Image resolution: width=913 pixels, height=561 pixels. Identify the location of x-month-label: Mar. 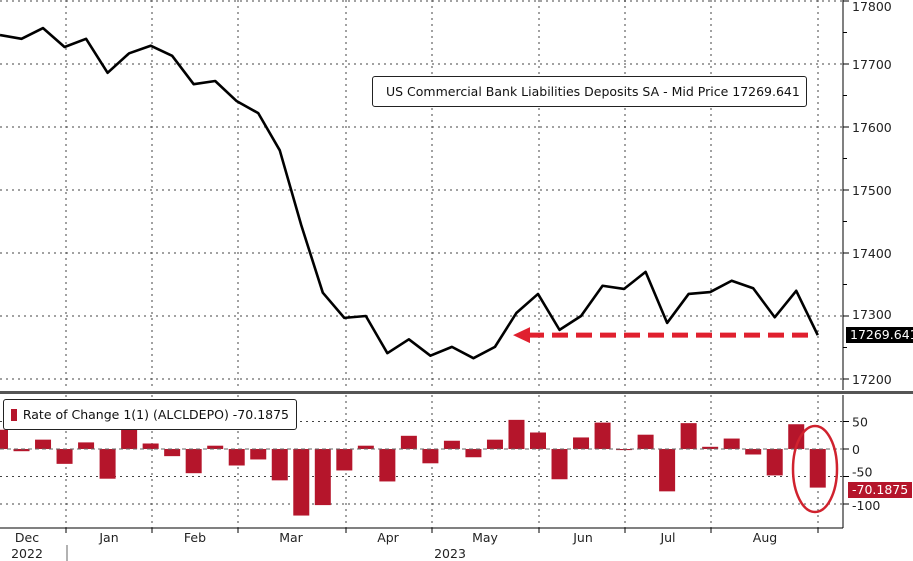
(291, 537).